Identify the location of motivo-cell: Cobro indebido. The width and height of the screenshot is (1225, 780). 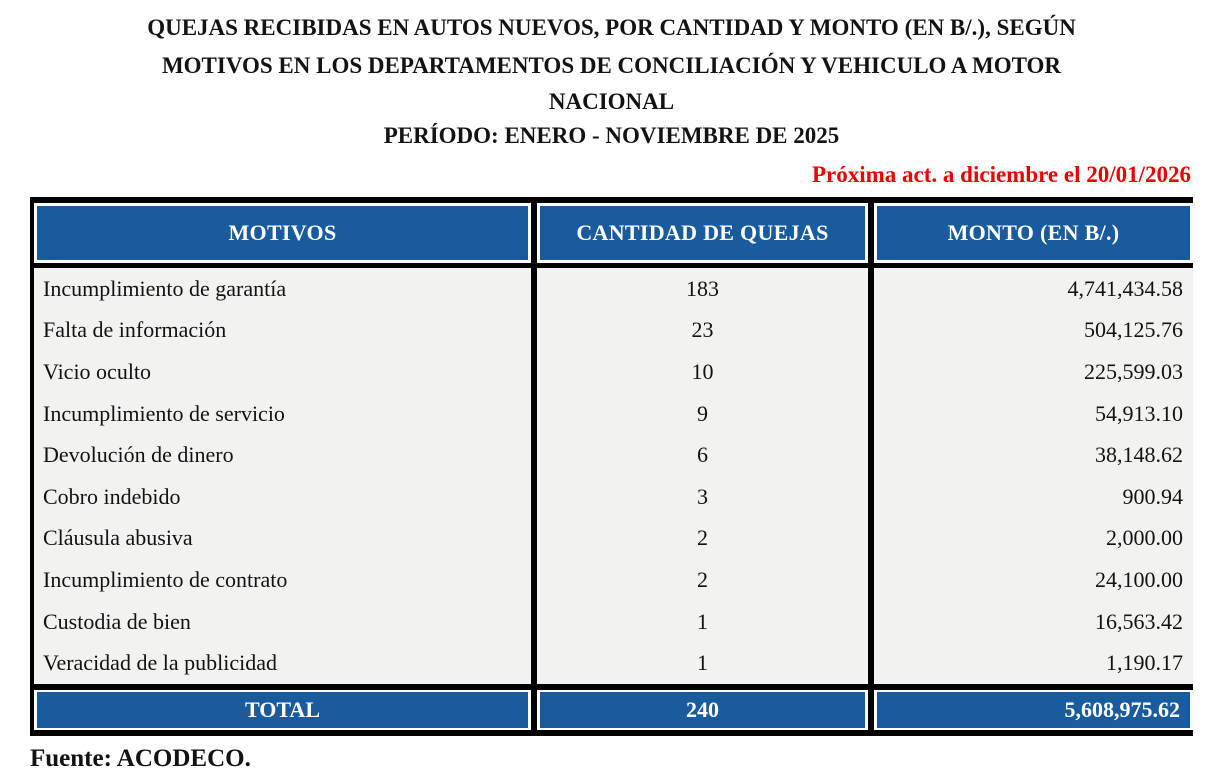
(112, 496).